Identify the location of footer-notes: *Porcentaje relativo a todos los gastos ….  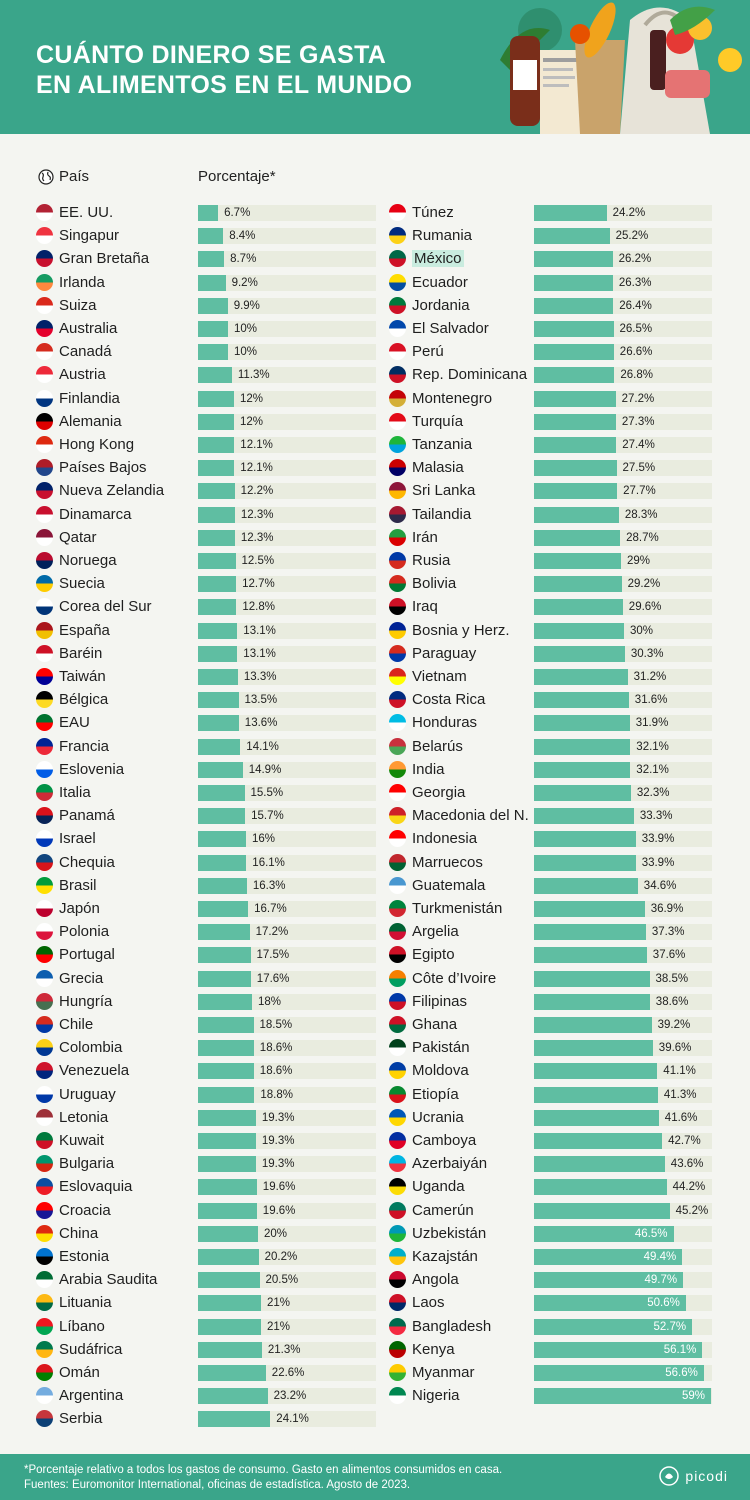
(263, 1478).